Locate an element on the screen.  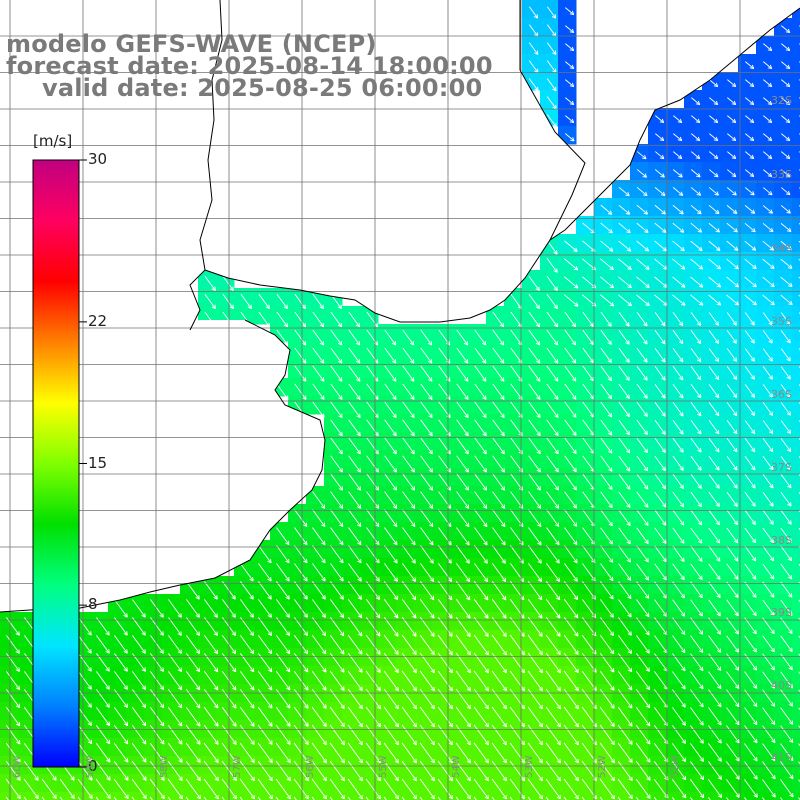
latitude-label: 32S is located at coordinates (781, 100).